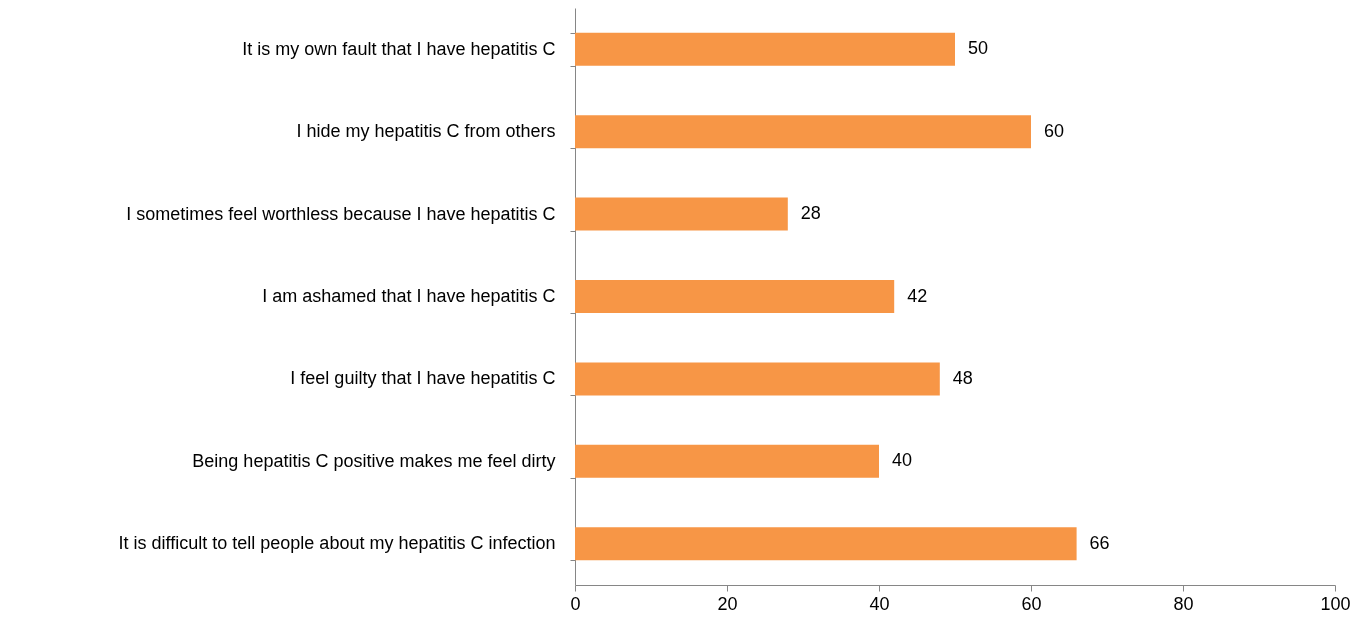 This screenshot has height=621, width=1360. Describe the element at coordinates (337, 543) in the screenshot. I see `y-tick-label: It is difficult to tell people about my hepatitis C infection` at that location.